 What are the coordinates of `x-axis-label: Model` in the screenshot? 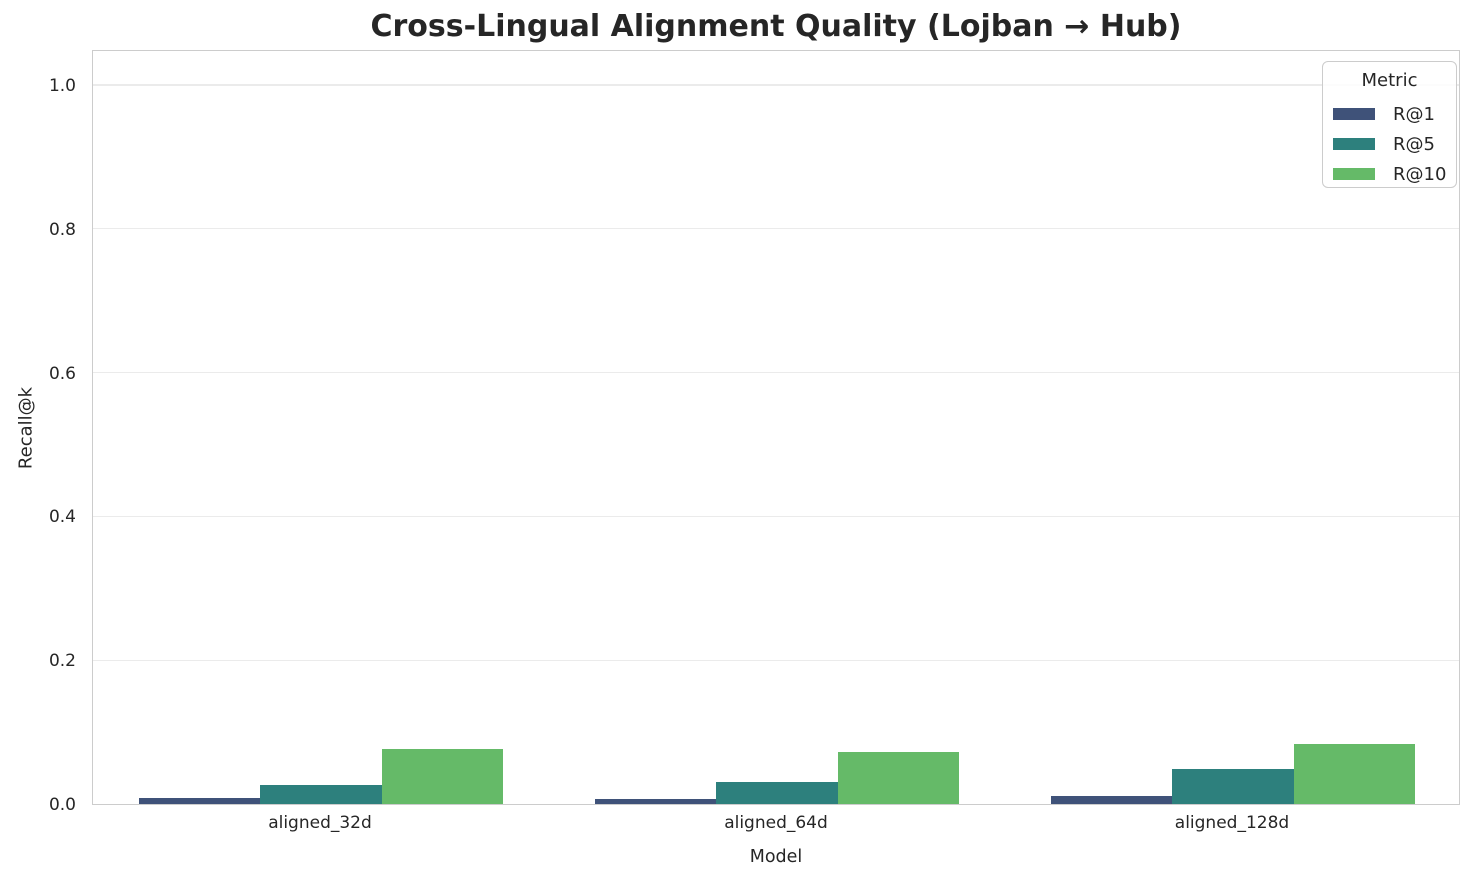 It's located at (776, 857).